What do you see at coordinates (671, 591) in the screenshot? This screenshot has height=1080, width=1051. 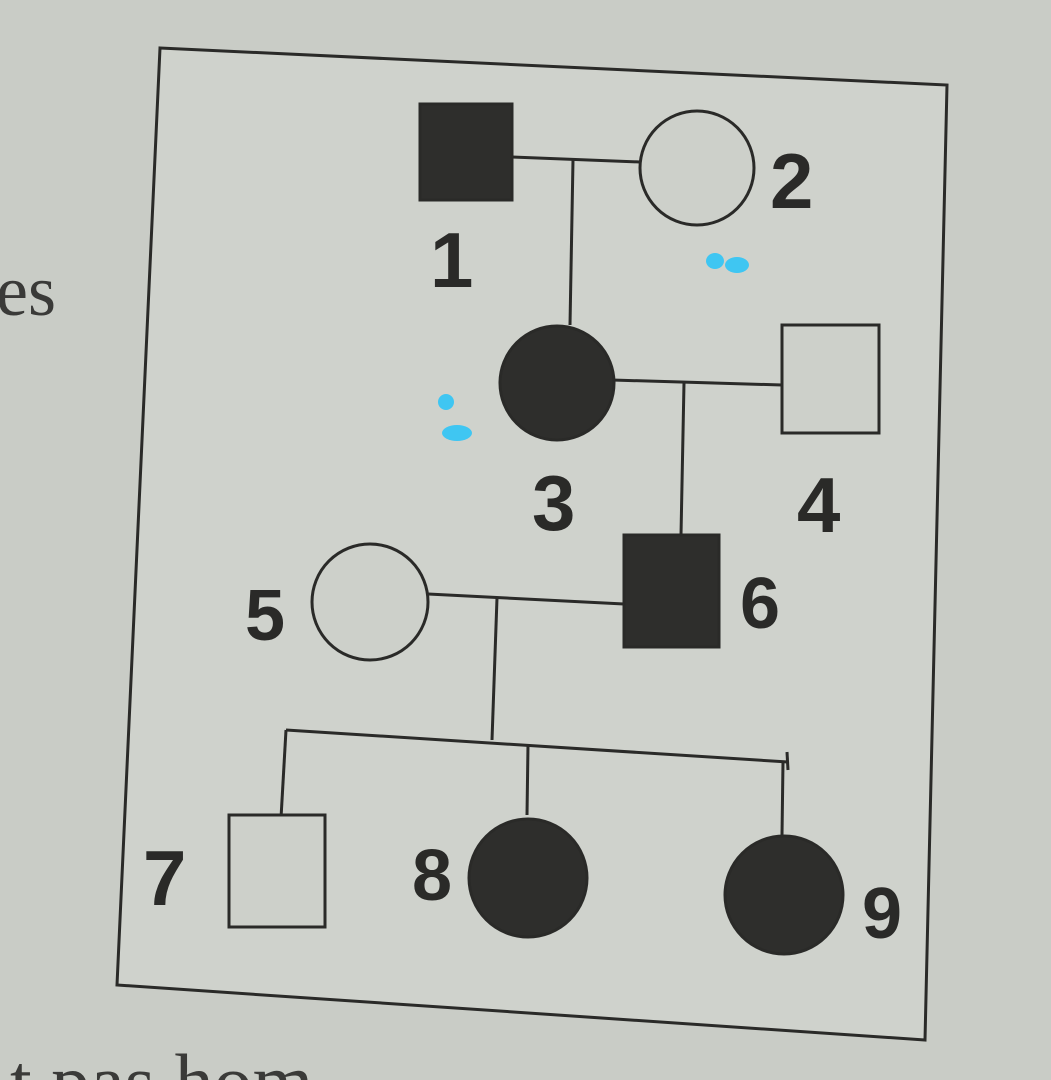 I see `individual-6-affected-male-symbol` at bounding box center [671, 591].